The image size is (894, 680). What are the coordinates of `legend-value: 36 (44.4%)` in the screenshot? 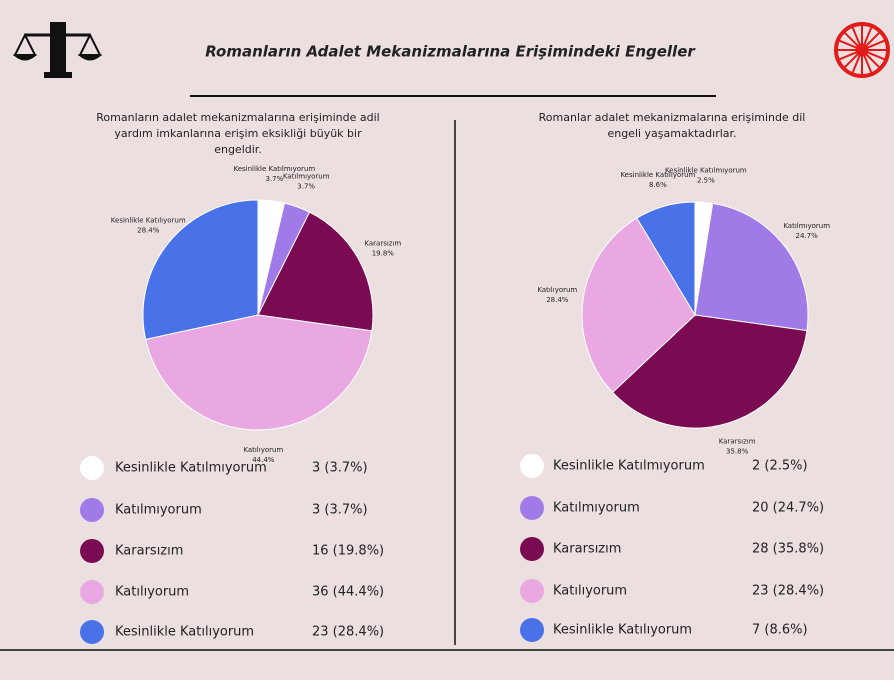 It's located at (348, 592).